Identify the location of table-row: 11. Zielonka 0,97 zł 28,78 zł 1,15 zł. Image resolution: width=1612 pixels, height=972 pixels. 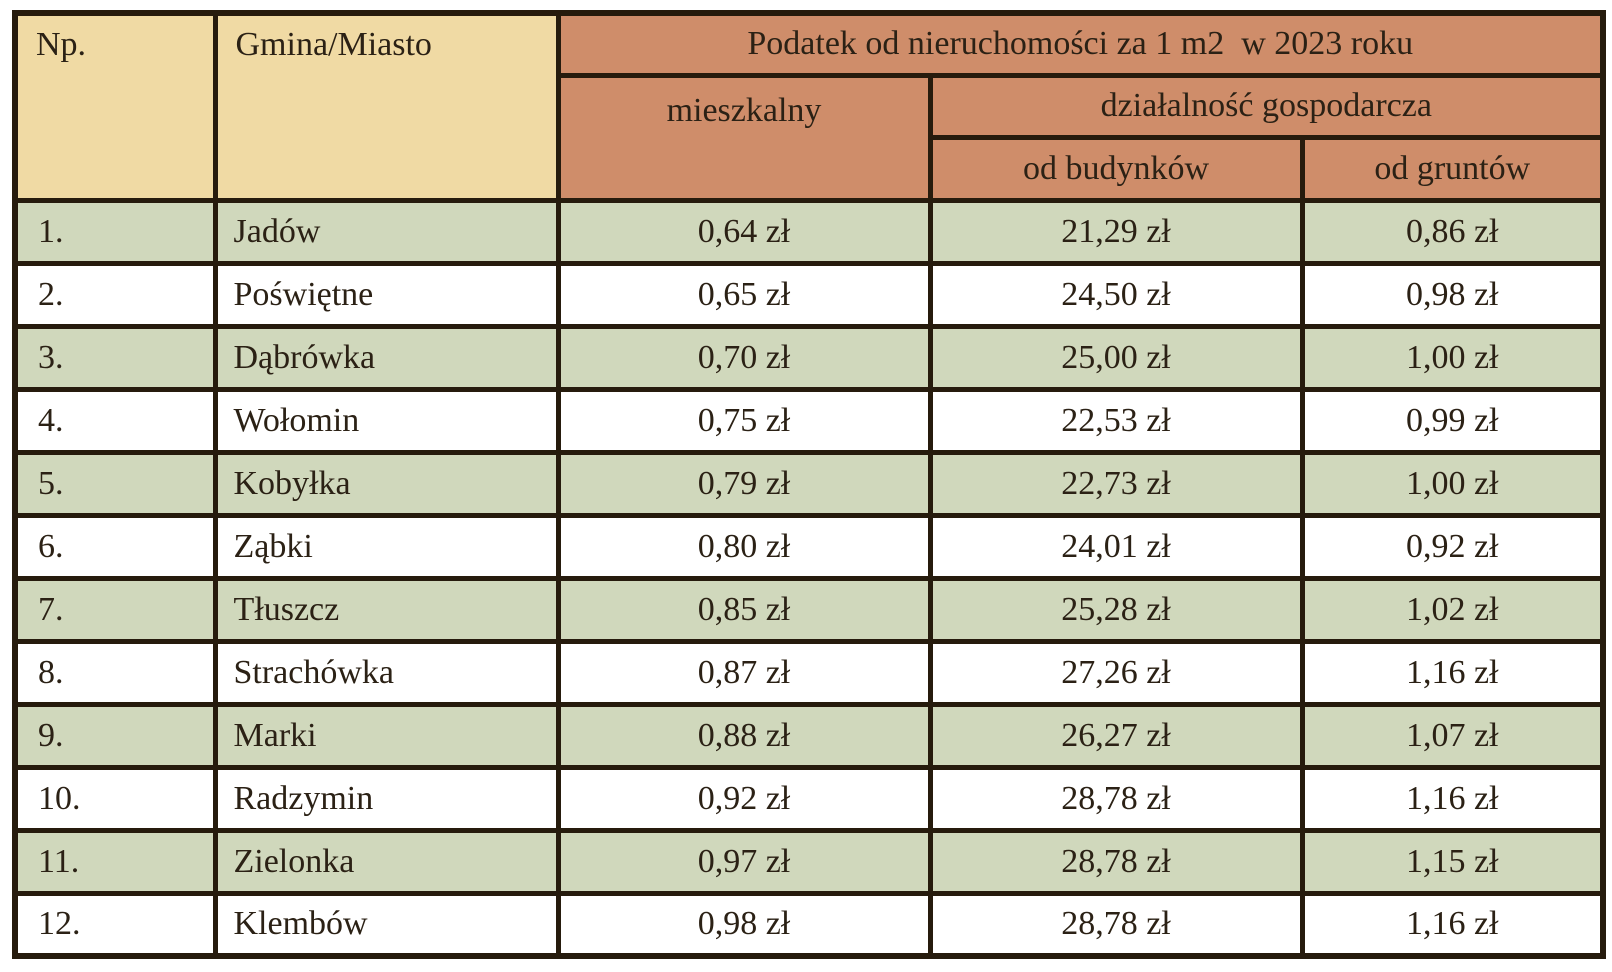
(809, 861).